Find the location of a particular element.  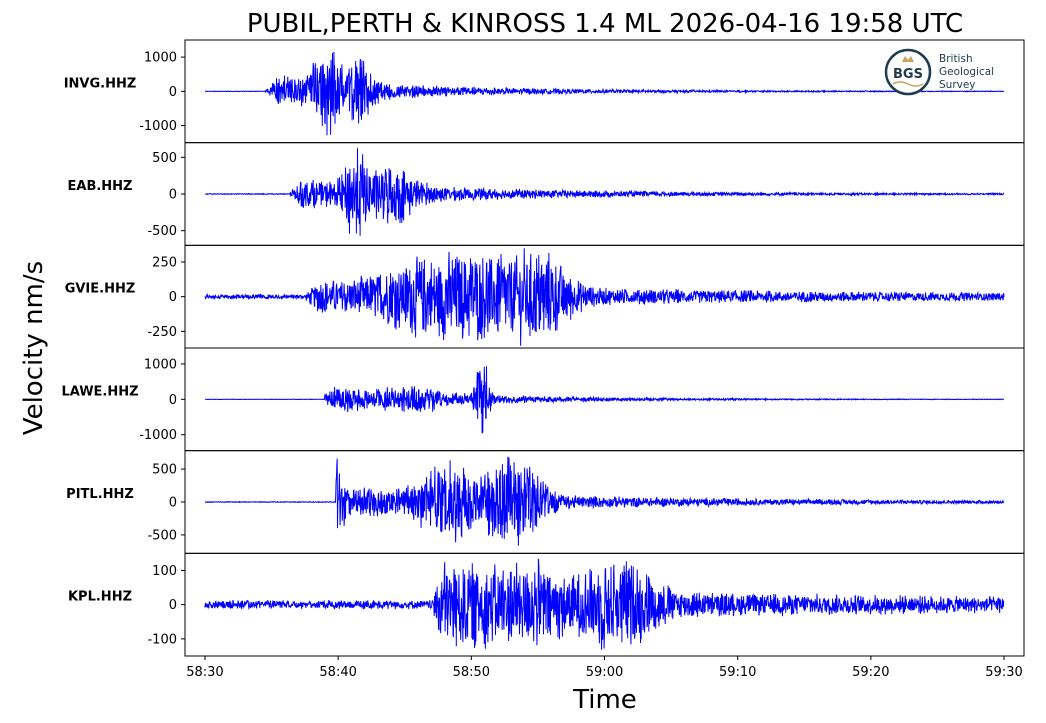

station-label: INVG.HHZ is located at coordinates (100, 83).